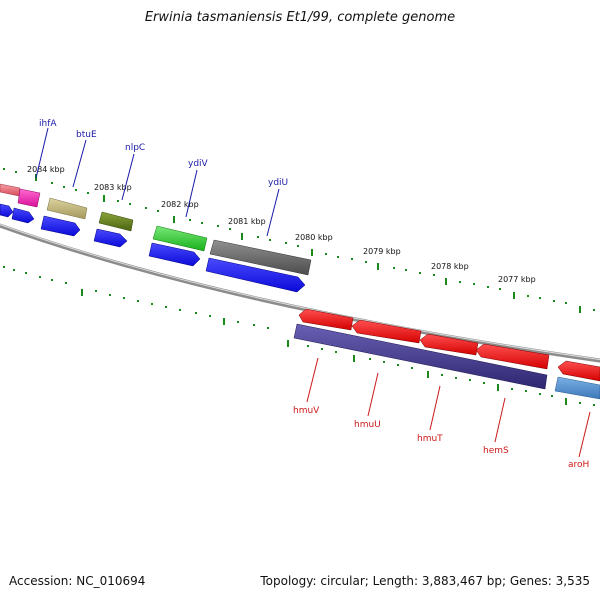  Describe the element at coordinates (517, 279) in the screenshot. I see `scale-label: 2077 kbp` at that location.